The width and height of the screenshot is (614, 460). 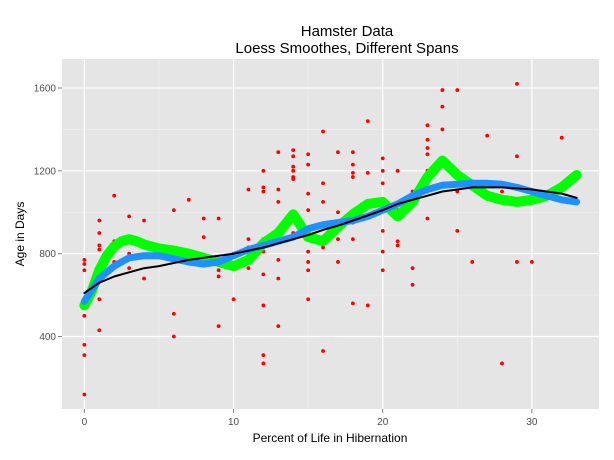 I want to click on y-tick-label: 1600, so click(x=45, y=88).